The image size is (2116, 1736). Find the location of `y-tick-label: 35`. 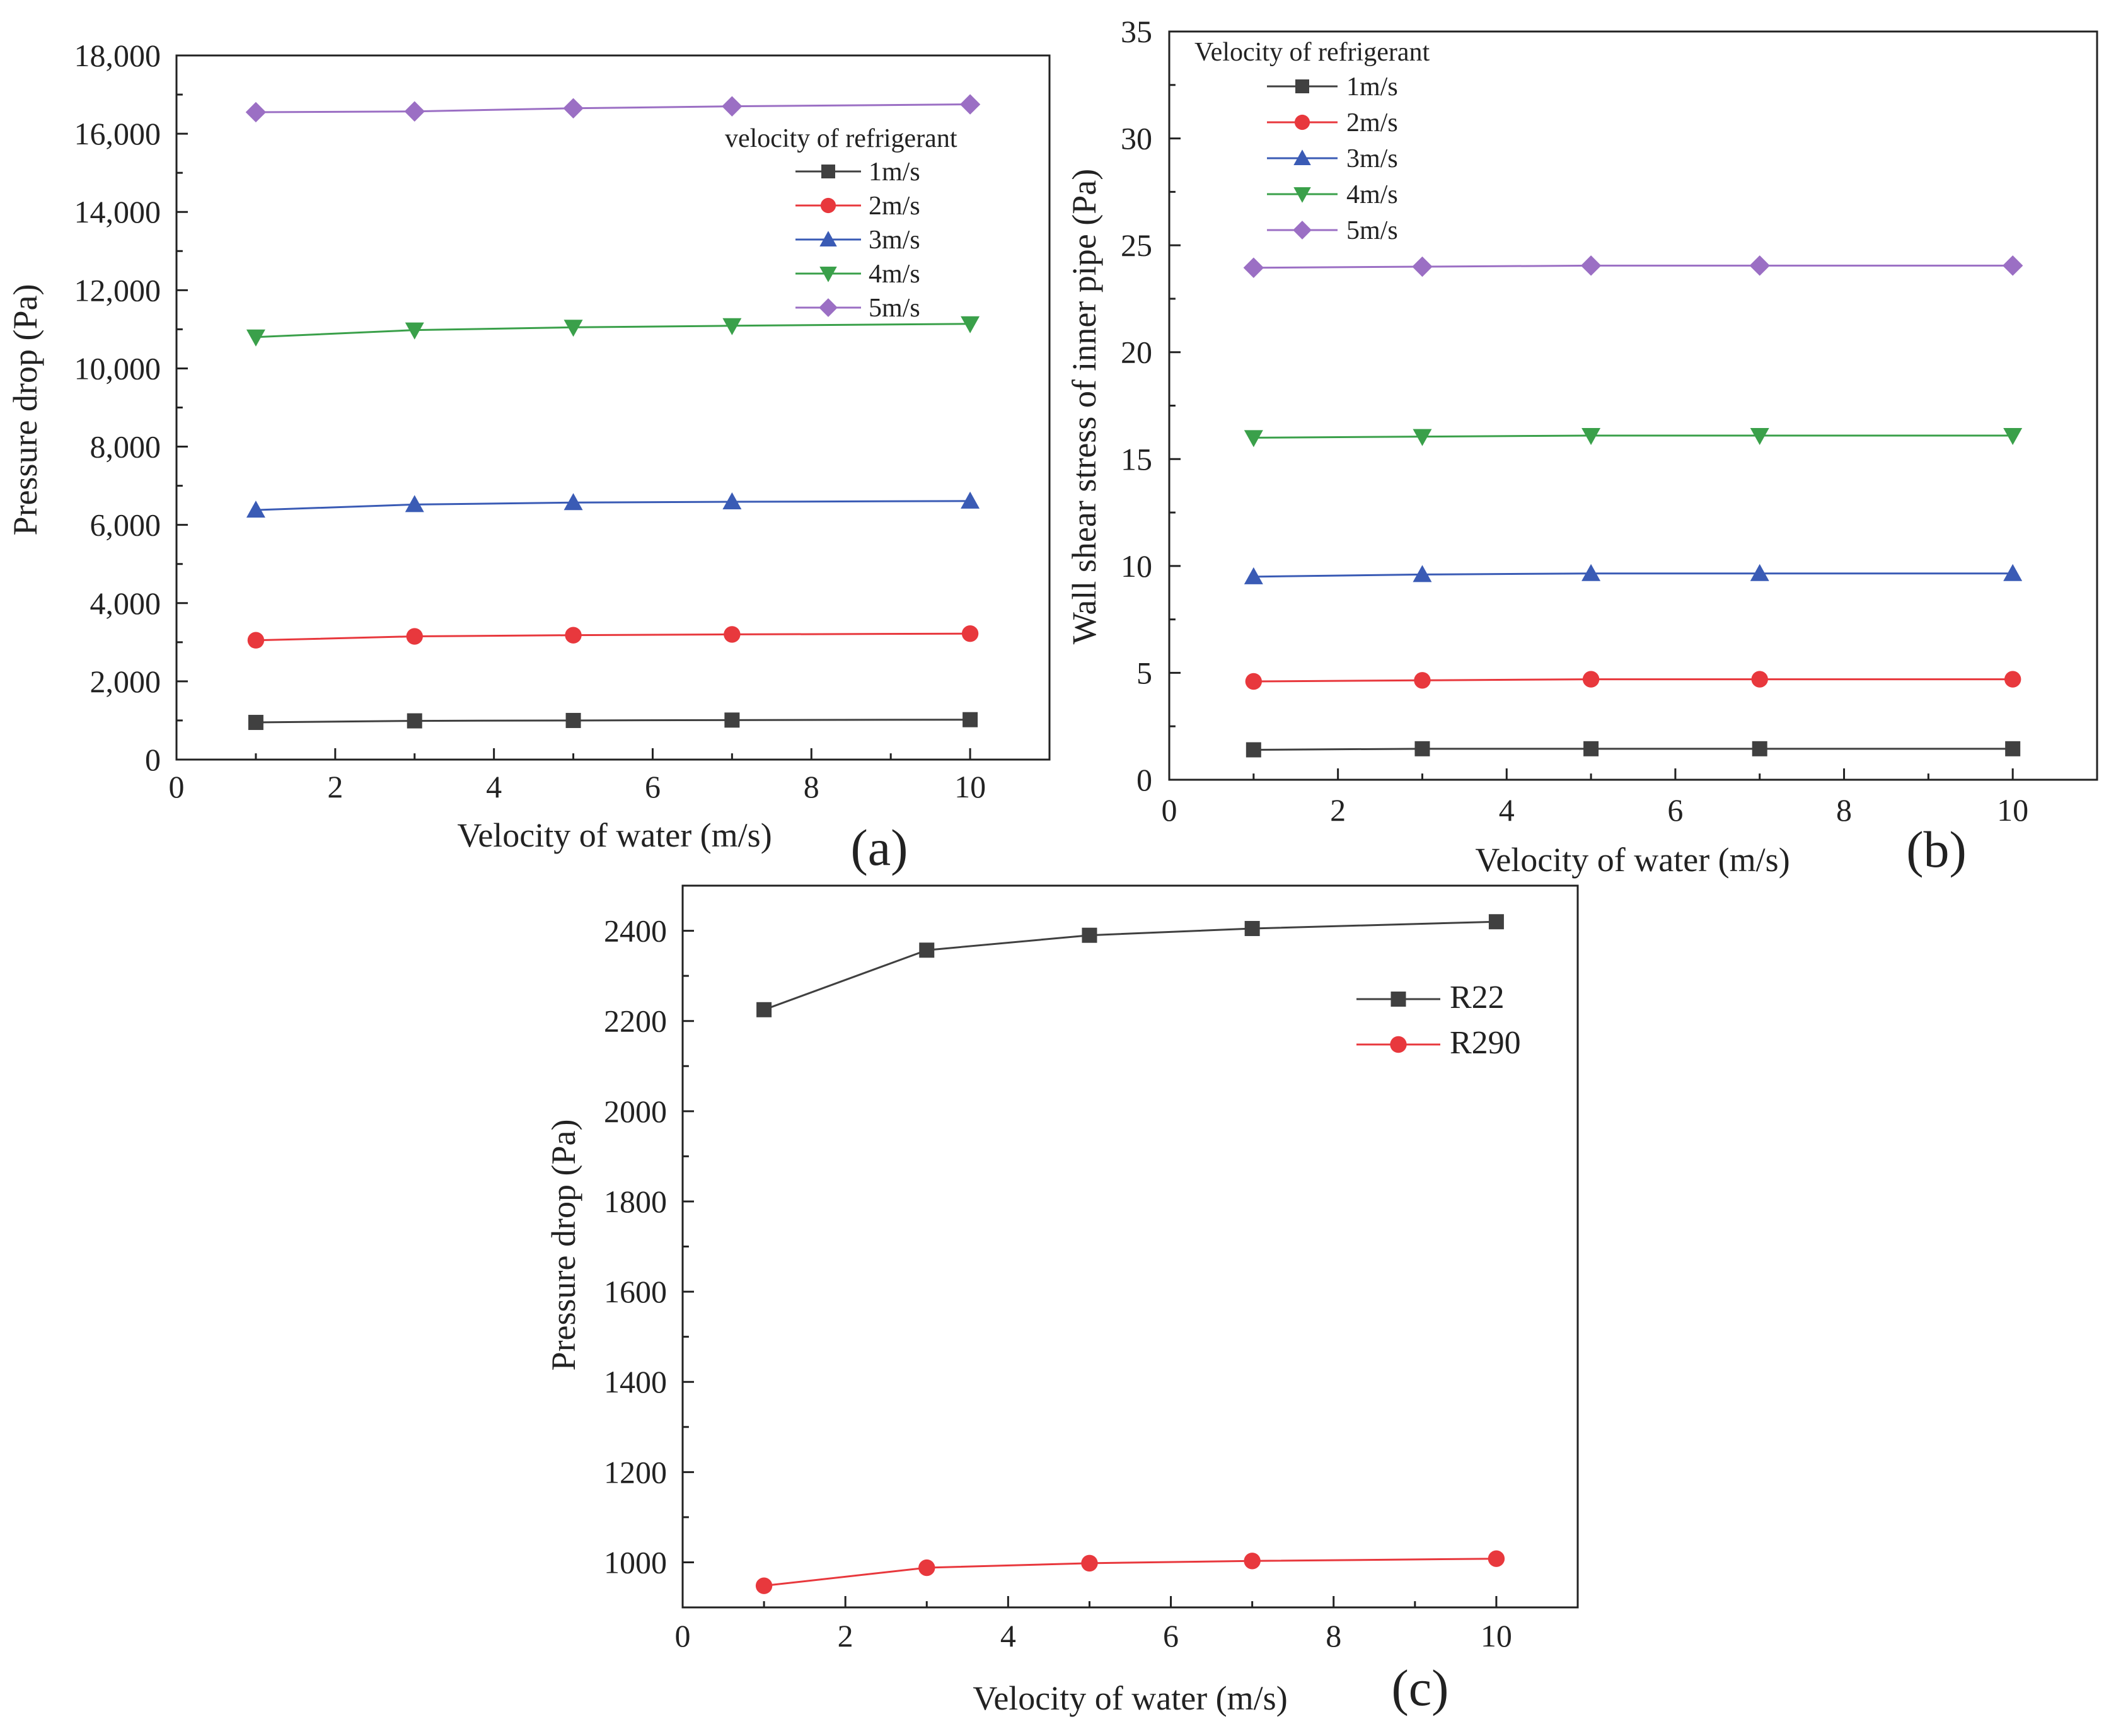

y-tick-label: 35 is located at coordinates (1136, 31).